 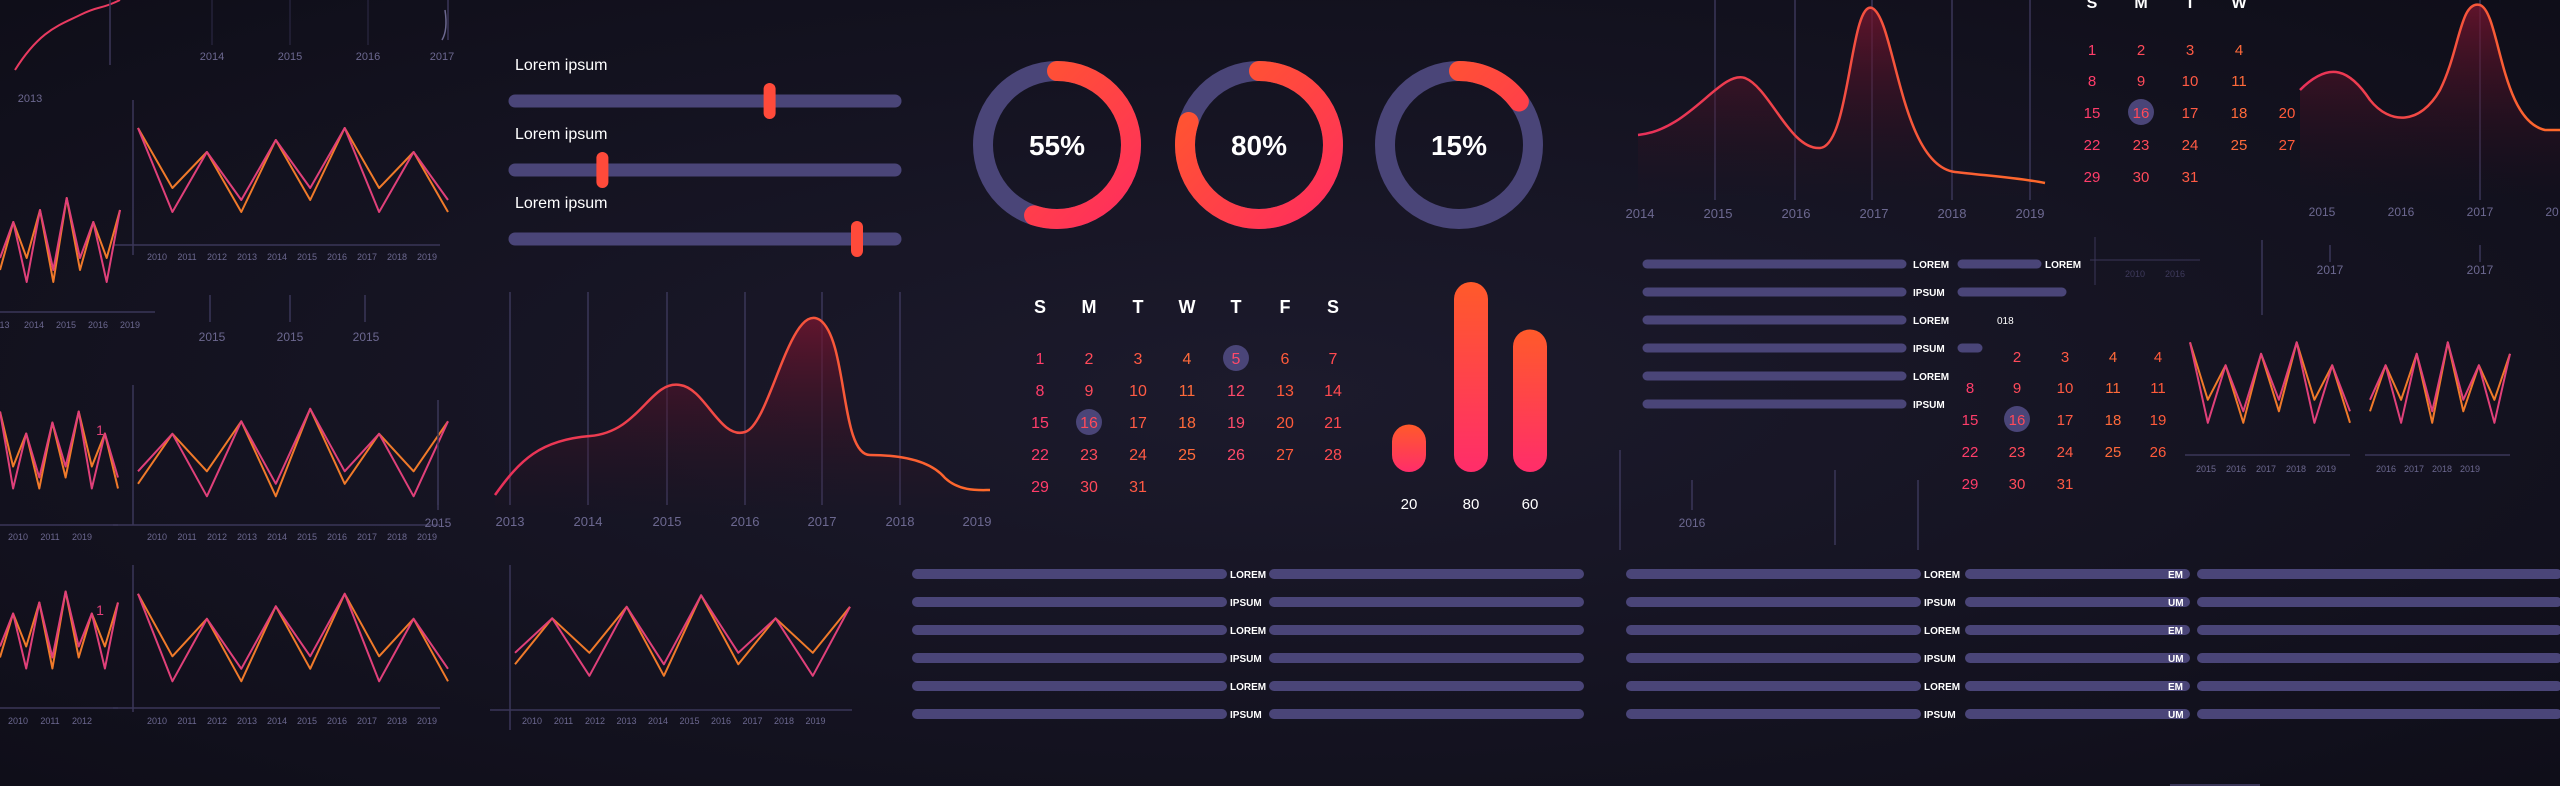 I want to click on calendar-day: 13, so click(x=1285, y=391).